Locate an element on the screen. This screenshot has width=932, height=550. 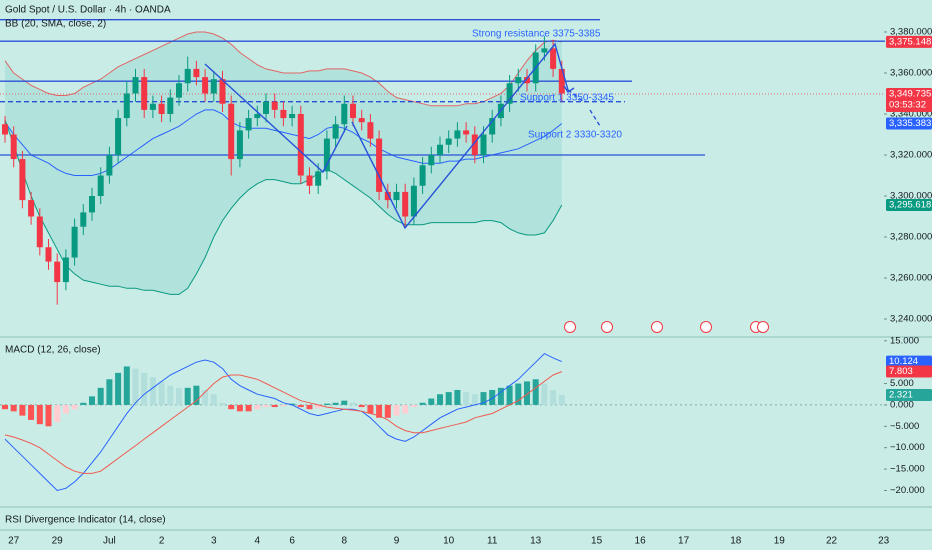
x-tick-label: 17 is located at coordinates (684, 541).